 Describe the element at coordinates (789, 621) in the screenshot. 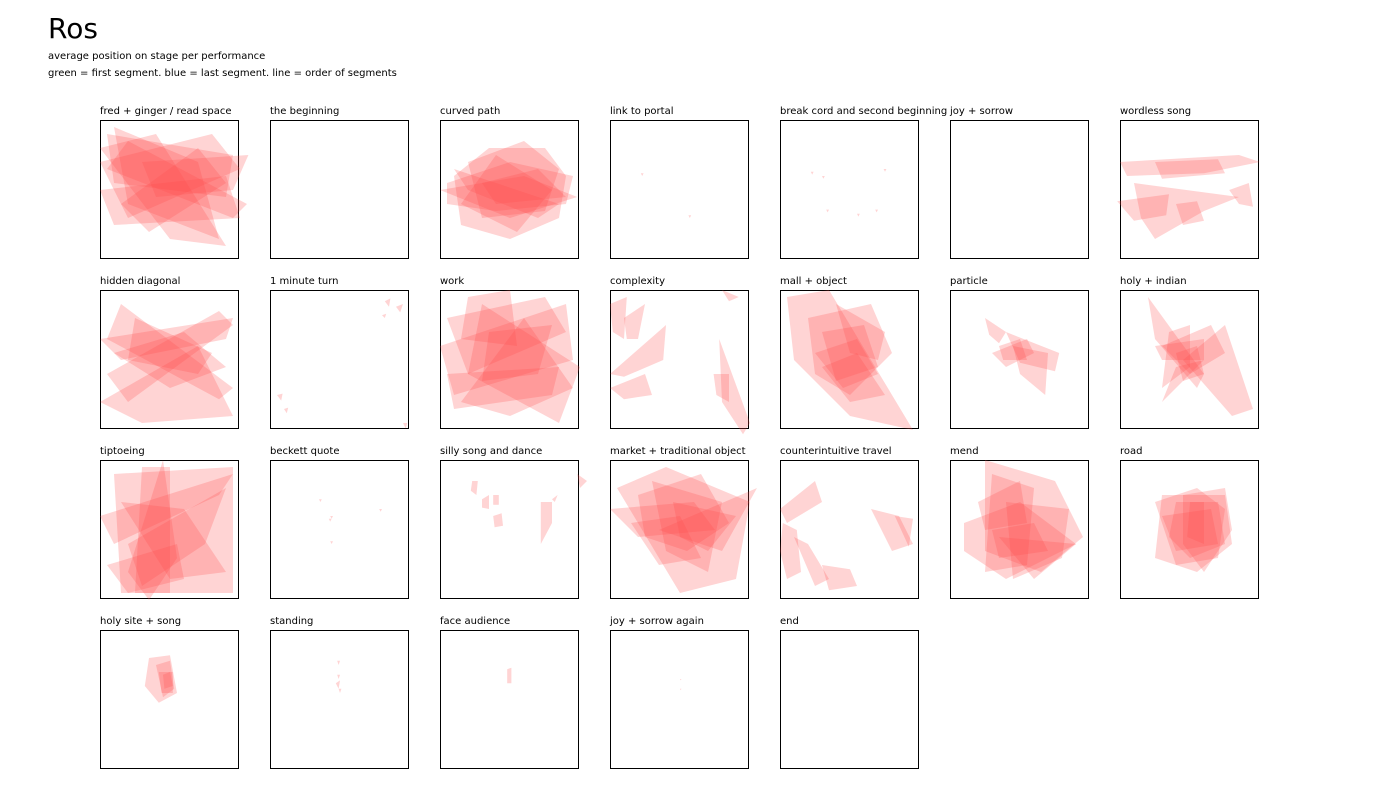

I see `panel-label: end` at that location.